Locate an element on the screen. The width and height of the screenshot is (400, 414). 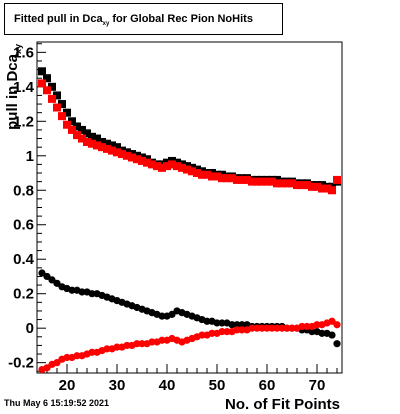
x-axis-title: No. of Fit Points is located at coordinates (282, 404).